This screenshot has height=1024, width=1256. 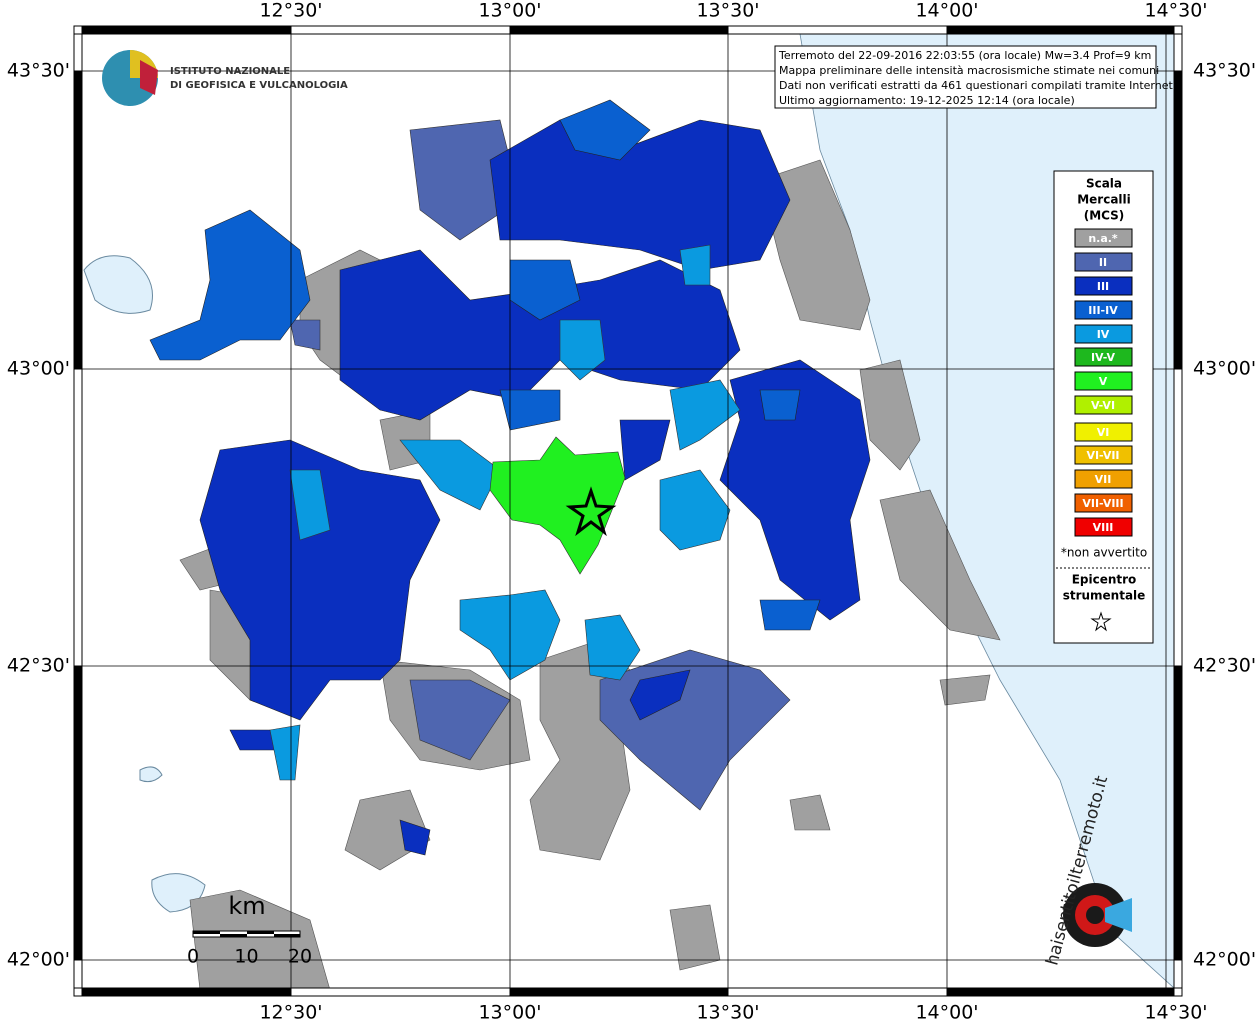 I want to click on legend-title: Mercalli, so click(x=1104, y=200).